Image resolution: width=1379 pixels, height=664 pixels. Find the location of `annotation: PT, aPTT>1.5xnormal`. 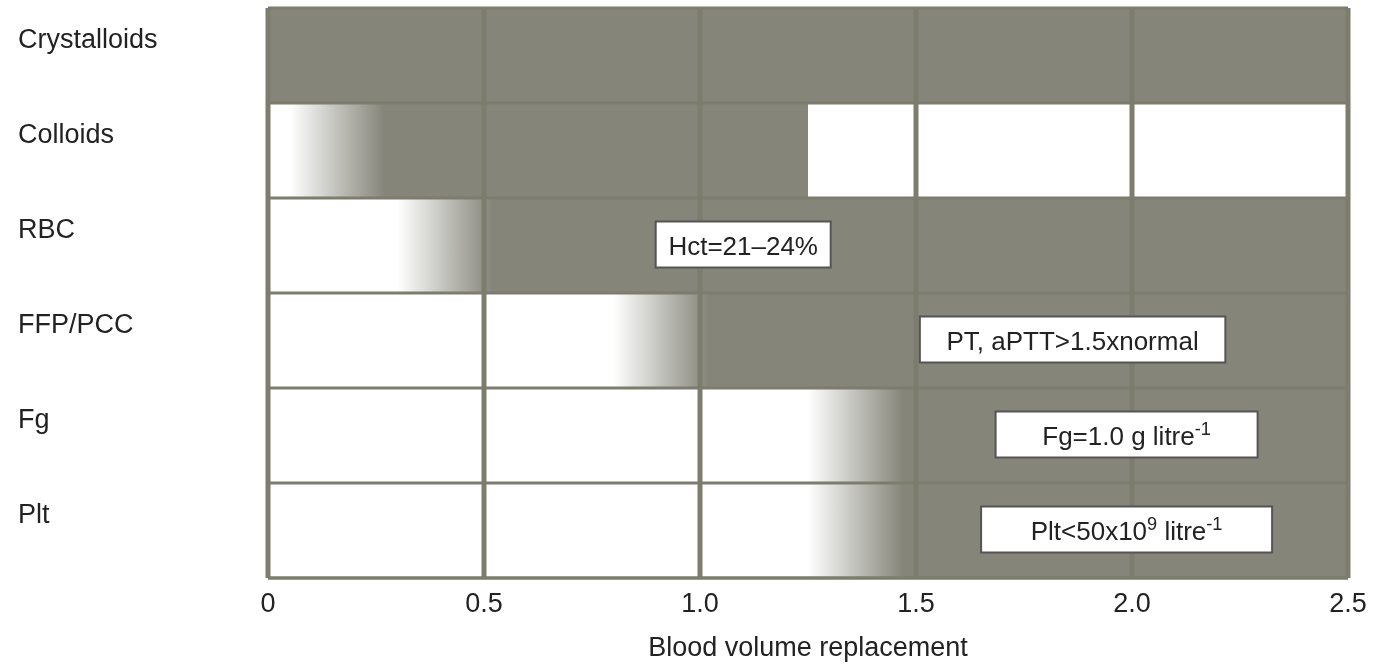

annotation: PT, aPTT>1.5xnormal is located at coordinates (1072, 340).